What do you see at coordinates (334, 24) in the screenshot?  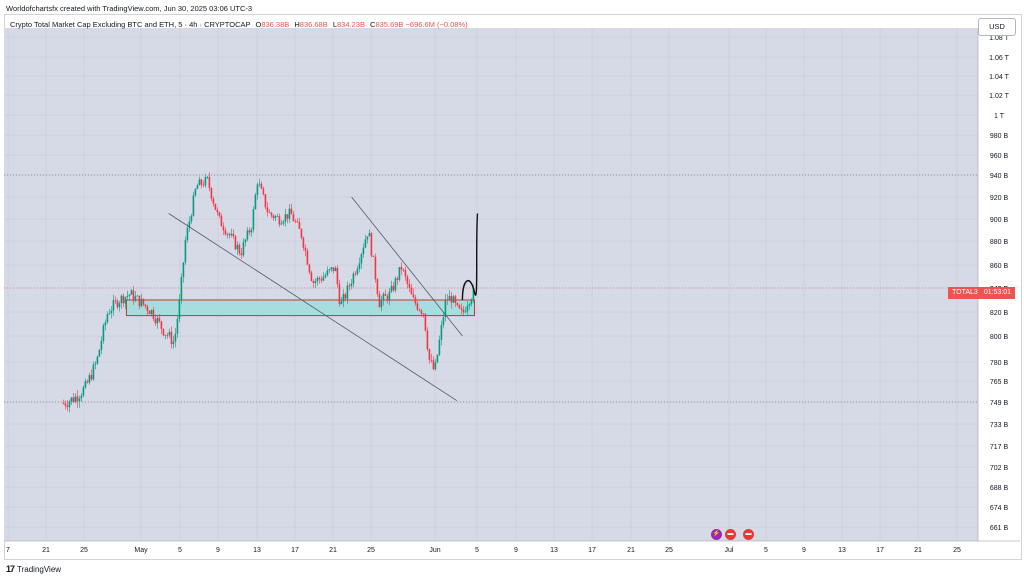 I see `low-label: L` at bounding box center [334, 24].